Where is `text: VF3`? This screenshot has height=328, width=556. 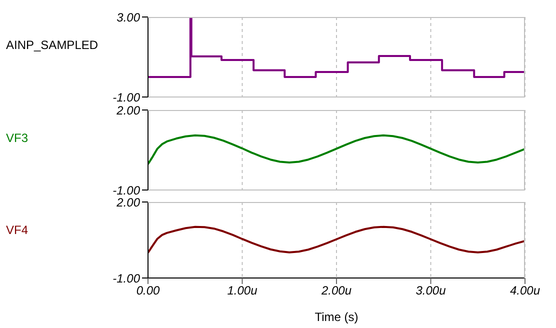
text: VF3 is located at coordinates (17, 138).